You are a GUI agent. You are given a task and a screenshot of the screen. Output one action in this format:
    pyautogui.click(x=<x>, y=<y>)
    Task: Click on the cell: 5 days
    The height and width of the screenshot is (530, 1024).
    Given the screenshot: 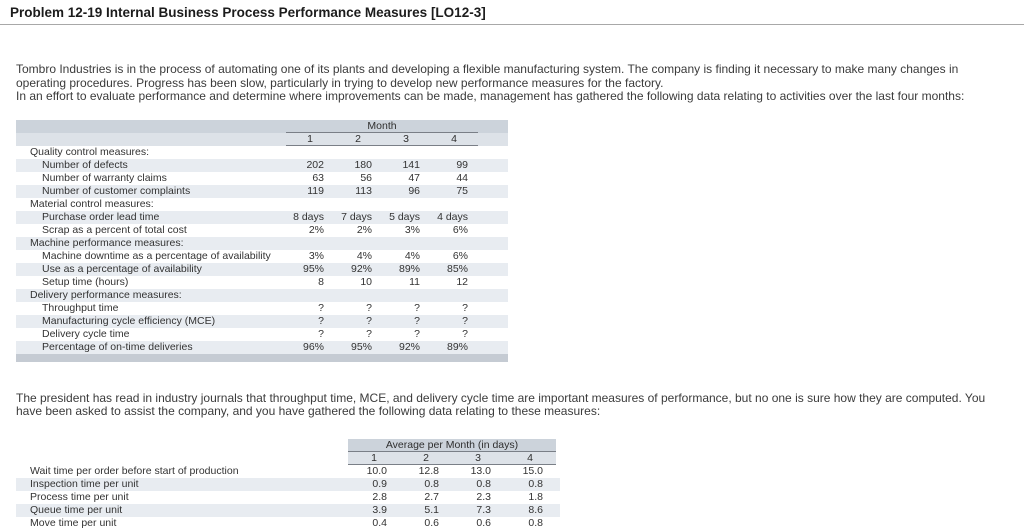 What is the action you would take?
    pyautogui.click(x=404, y=216)
    